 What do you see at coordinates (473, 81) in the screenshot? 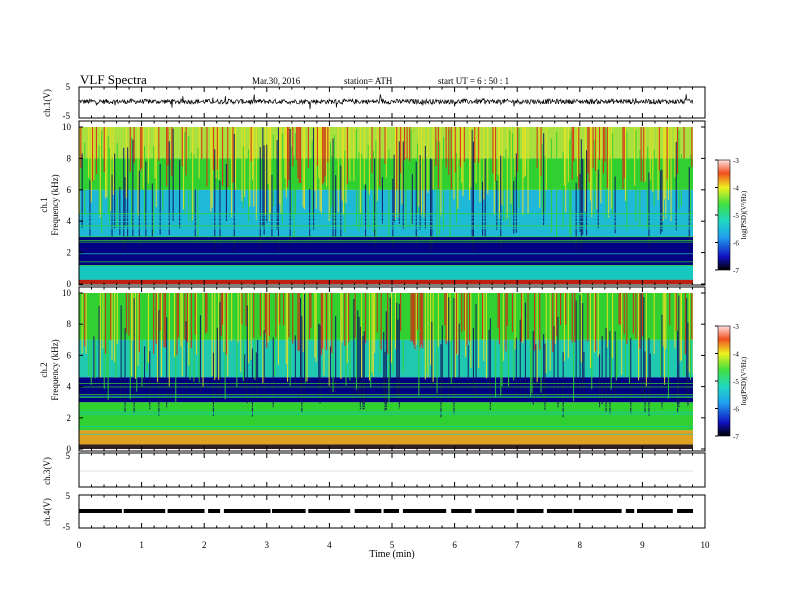
I see `start-time-label: start UT = 6 : 50 : 1` at bounding box center [473, 81].